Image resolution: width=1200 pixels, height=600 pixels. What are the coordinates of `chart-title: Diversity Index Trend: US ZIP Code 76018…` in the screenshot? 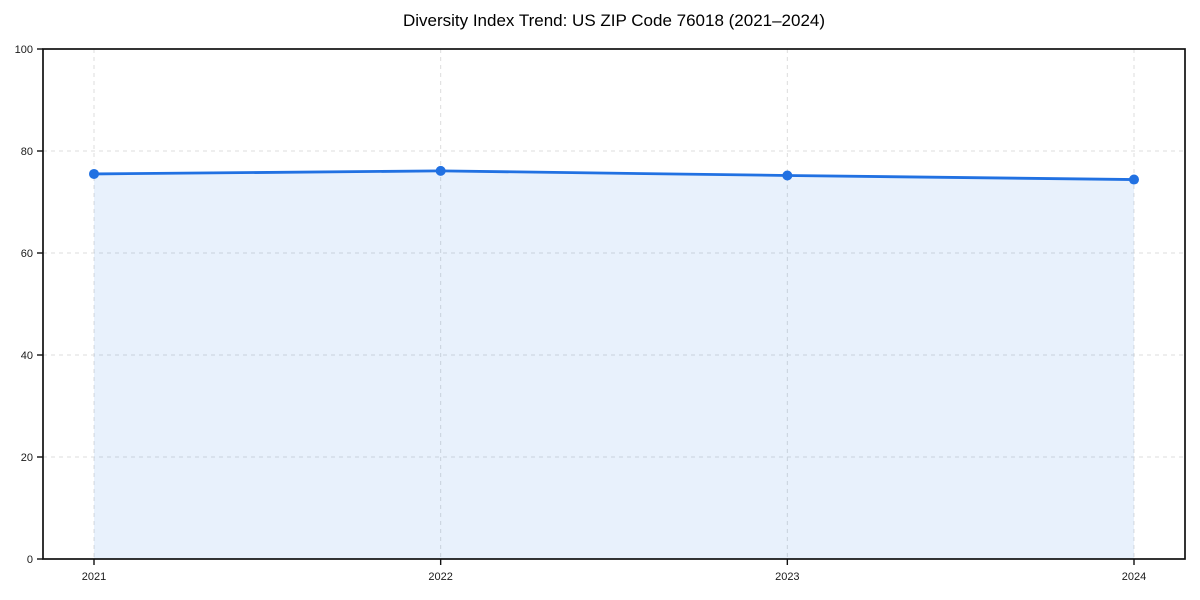 It's located at (614, 20).